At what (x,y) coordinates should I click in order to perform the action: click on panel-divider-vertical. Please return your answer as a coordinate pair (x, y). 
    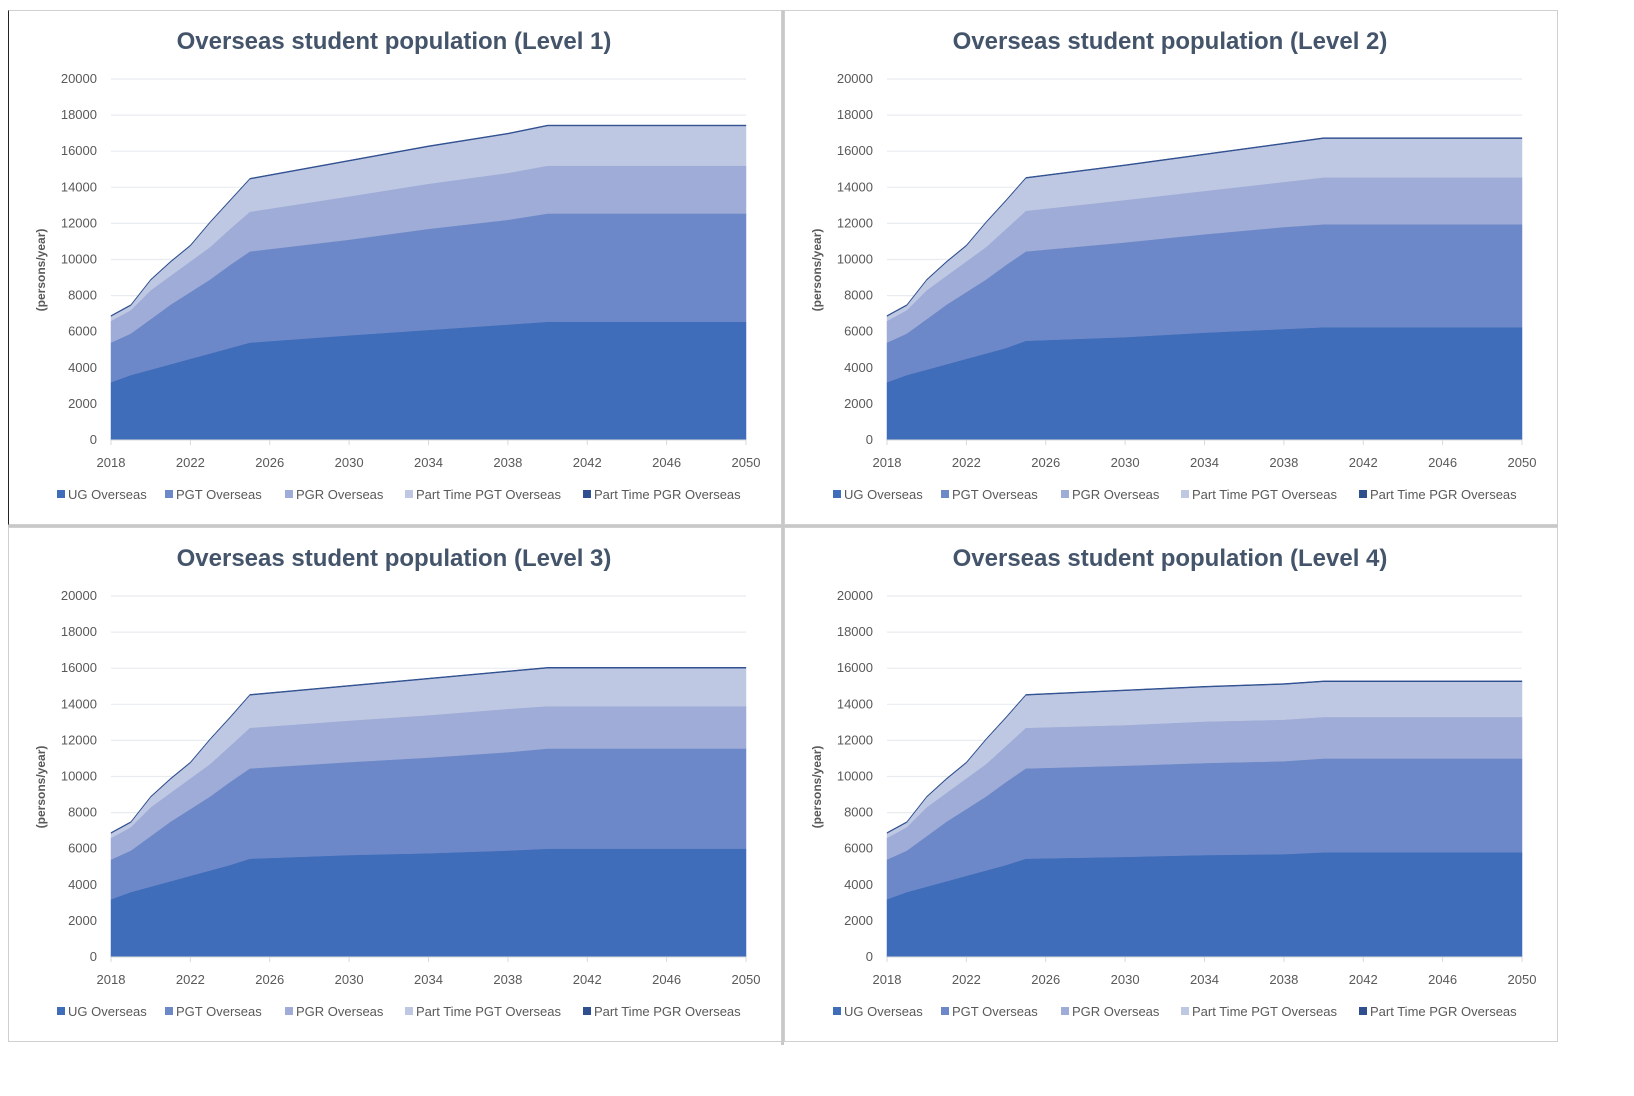
    Looking at the image, I should click on (782, 527).